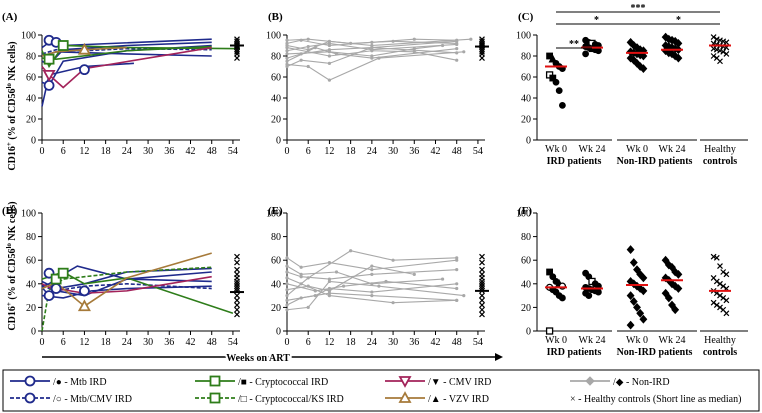  What do you see at coordinates (526, 17) in the screenshot?
I see `panel-label-c: (C)` at bounding box center [526, 17].